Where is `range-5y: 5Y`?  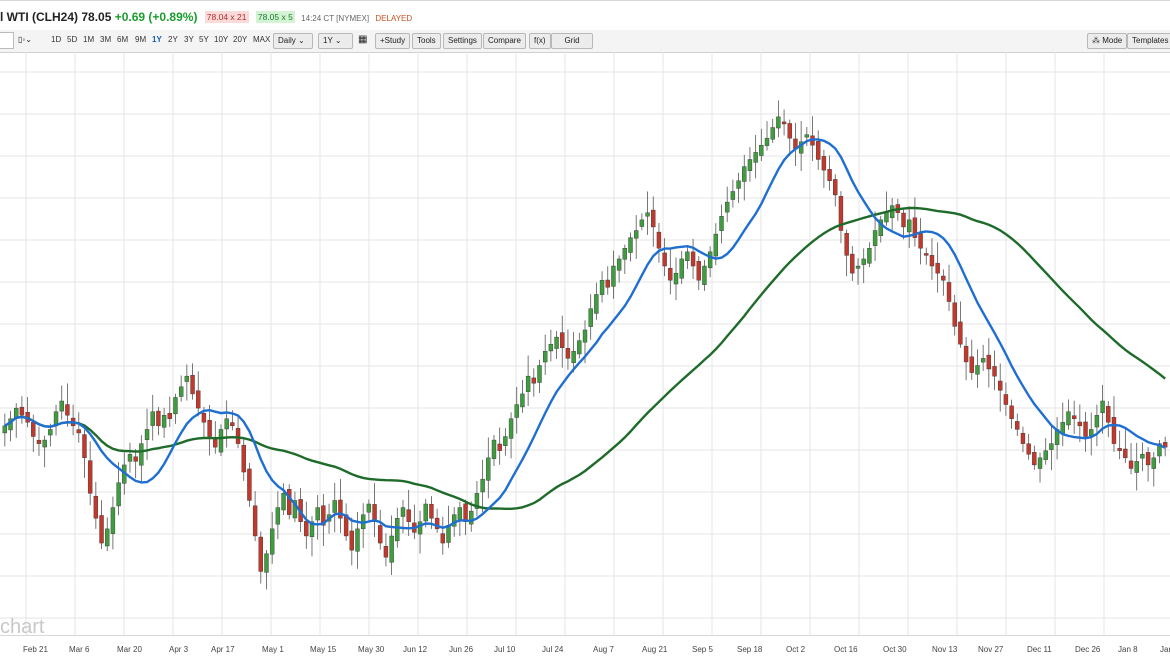
range-5y: 5Y is located at coordinates (204, 39).